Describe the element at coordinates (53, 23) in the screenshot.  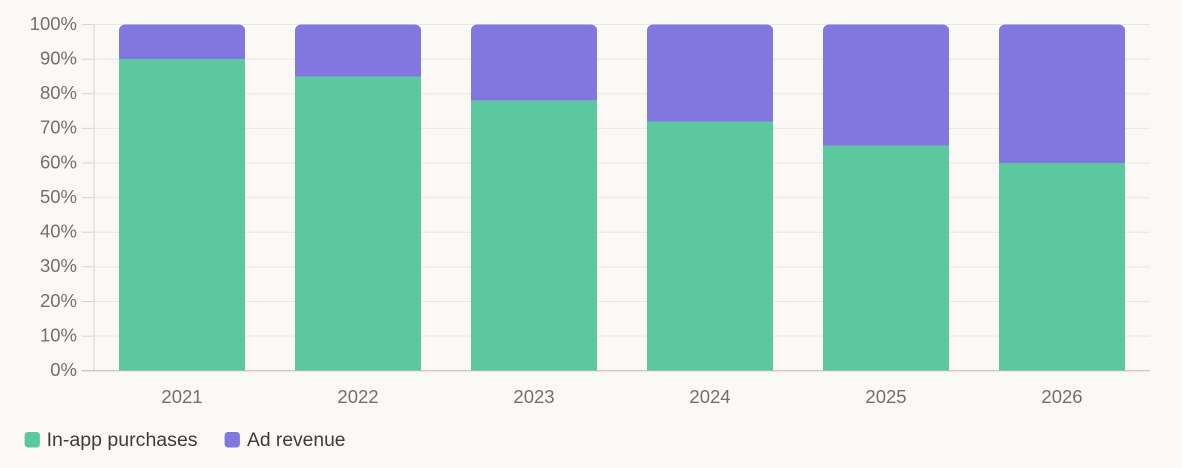
I see `svg-text: 100%` at that location.